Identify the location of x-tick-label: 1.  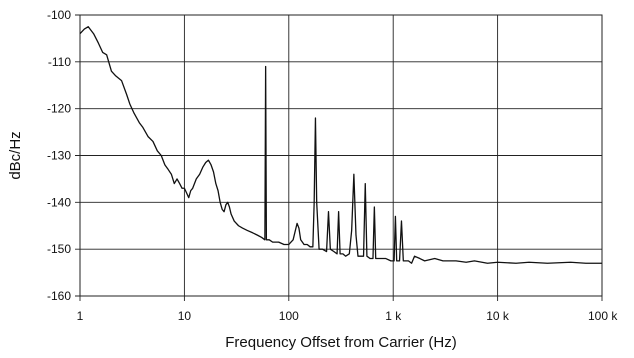
(80, 316).